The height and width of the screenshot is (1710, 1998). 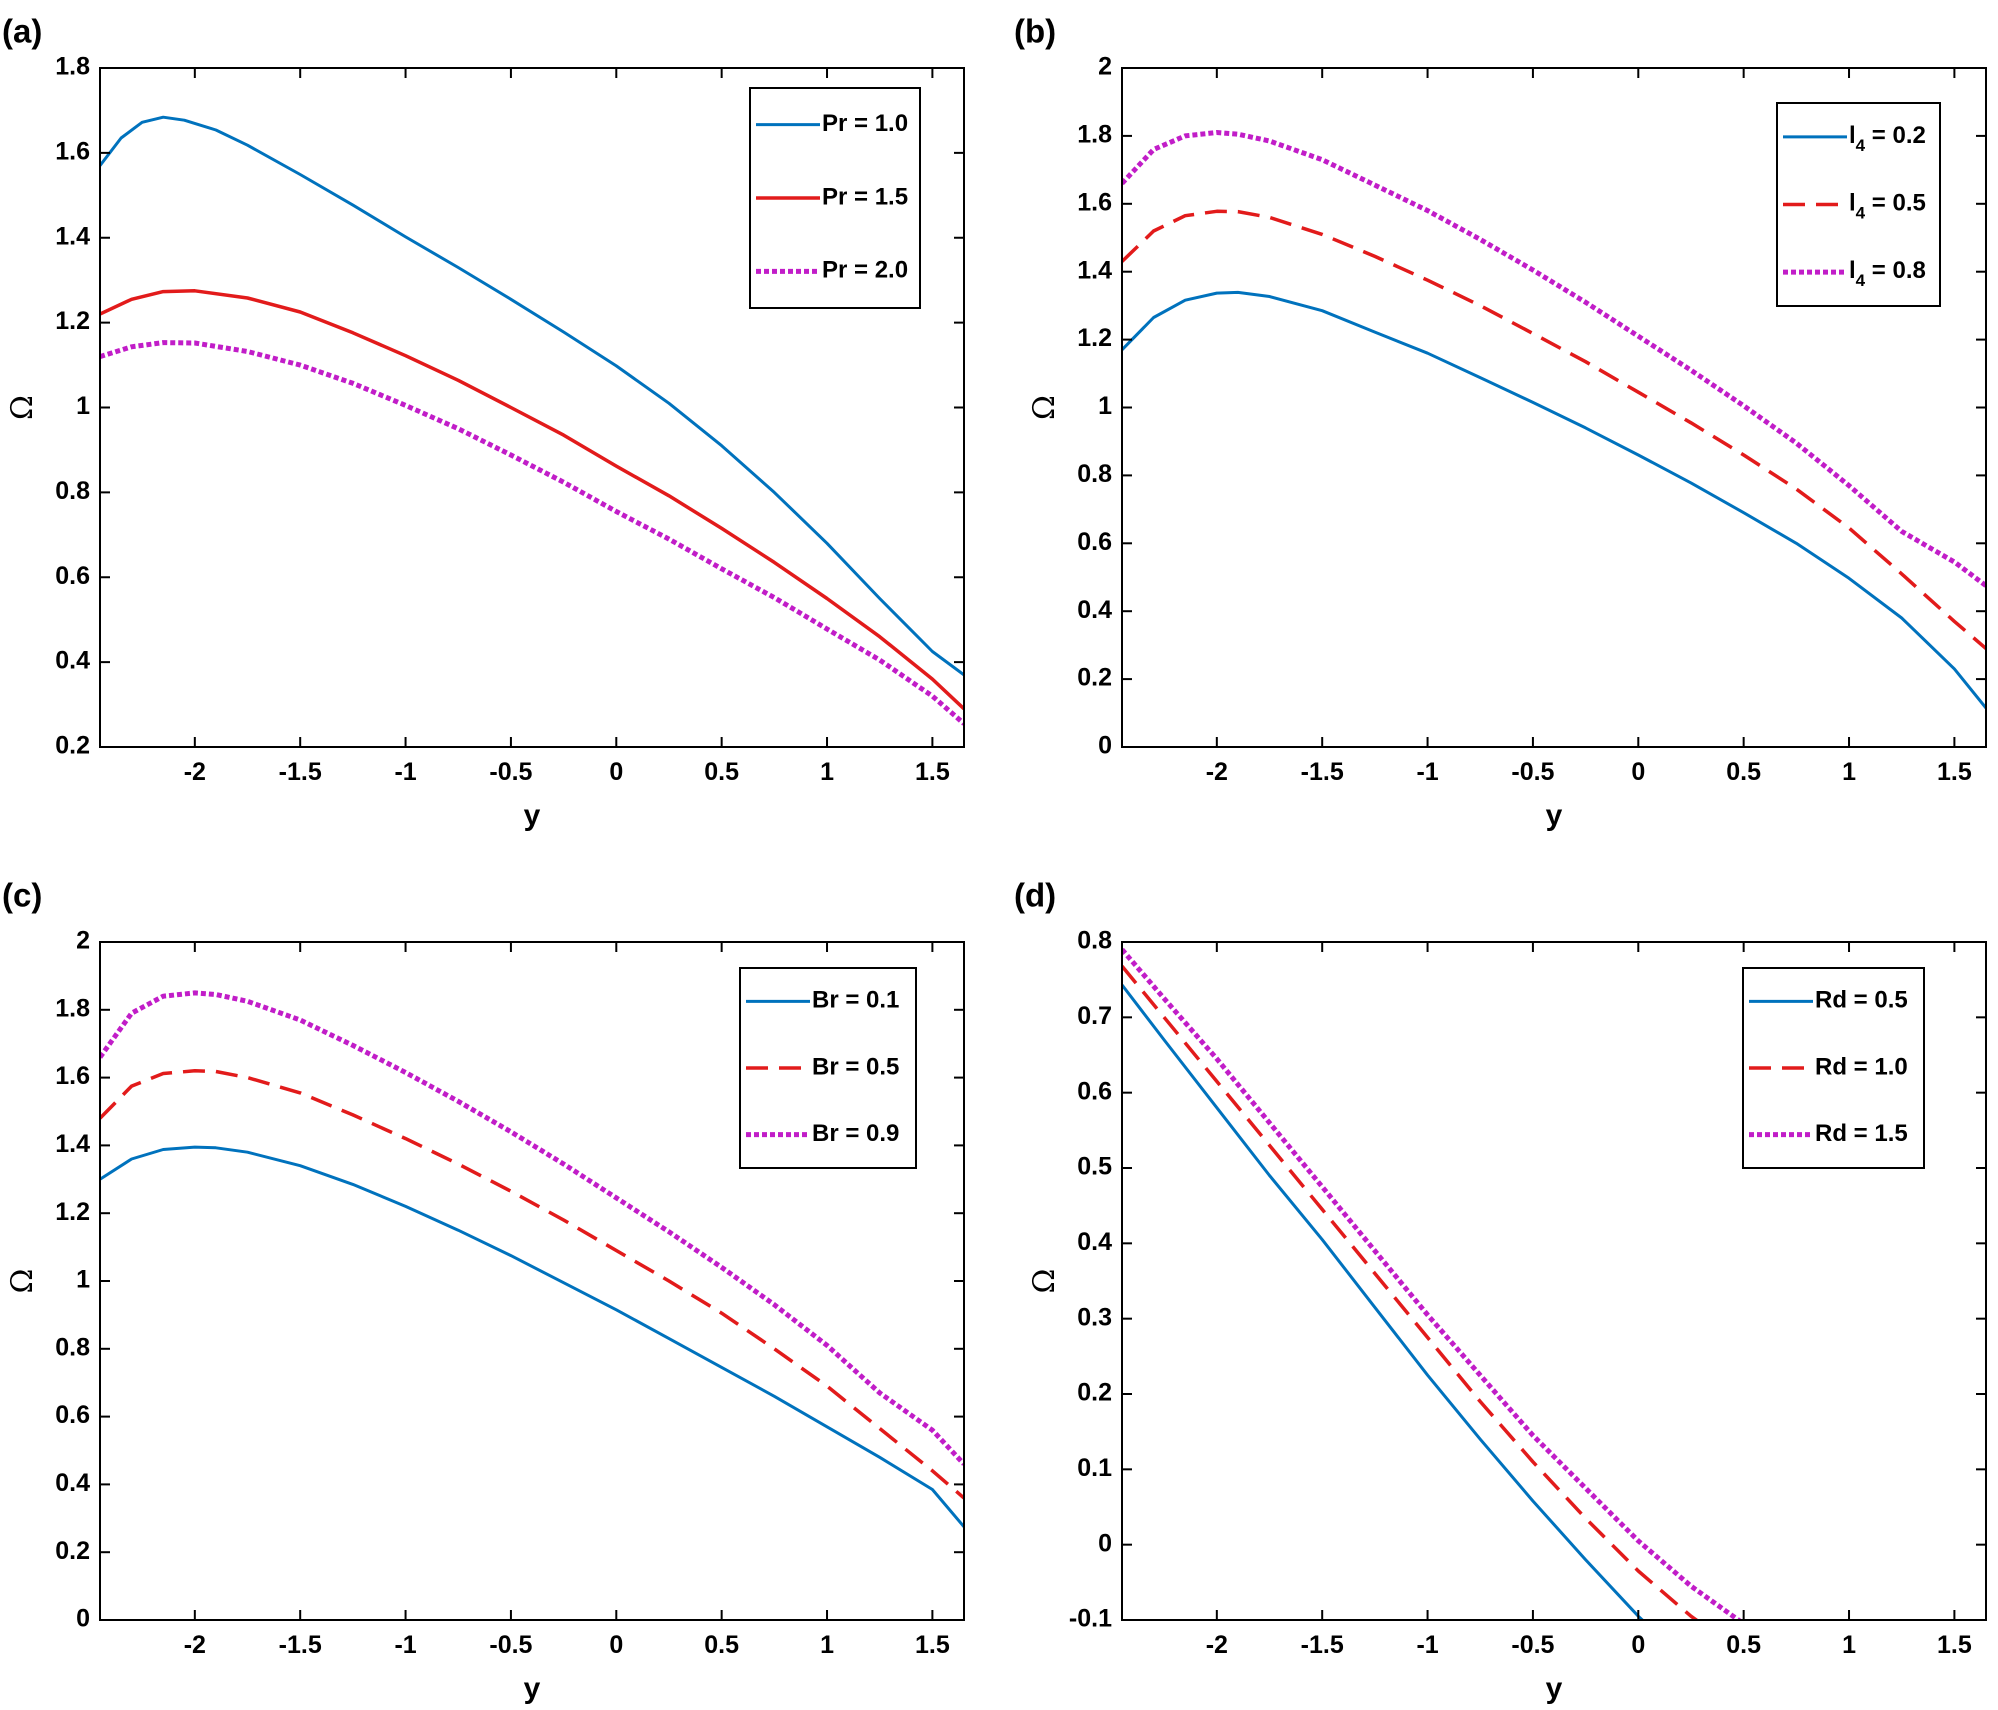 What do you see at coordinates (1887, 138) in the screenshot?
I see `legend-label: l4 = 0.2` at bounding box center [1887, 138].